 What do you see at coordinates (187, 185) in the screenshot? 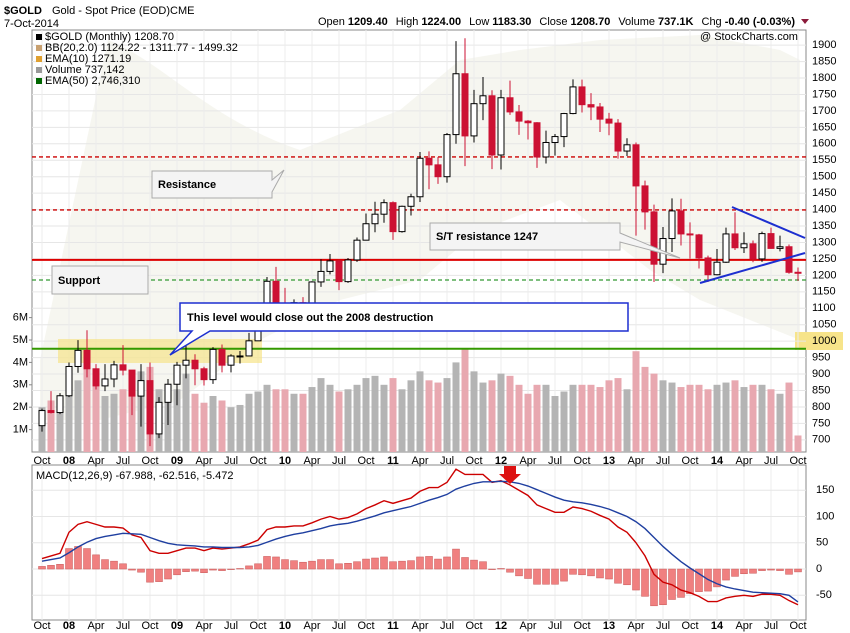
I see `annotation: Resistance` at bounding box center [187, 185].